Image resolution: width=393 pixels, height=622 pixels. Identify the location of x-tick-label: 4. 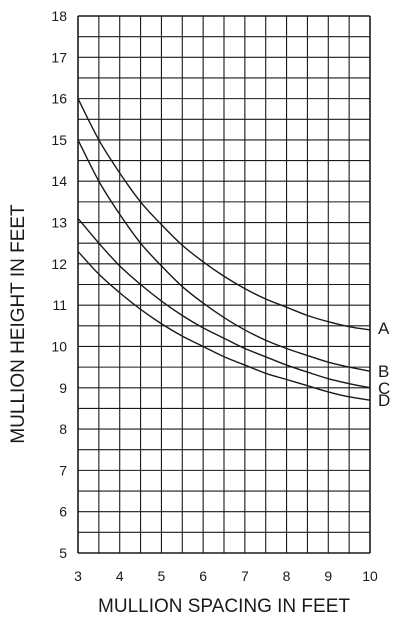
(120, 576).